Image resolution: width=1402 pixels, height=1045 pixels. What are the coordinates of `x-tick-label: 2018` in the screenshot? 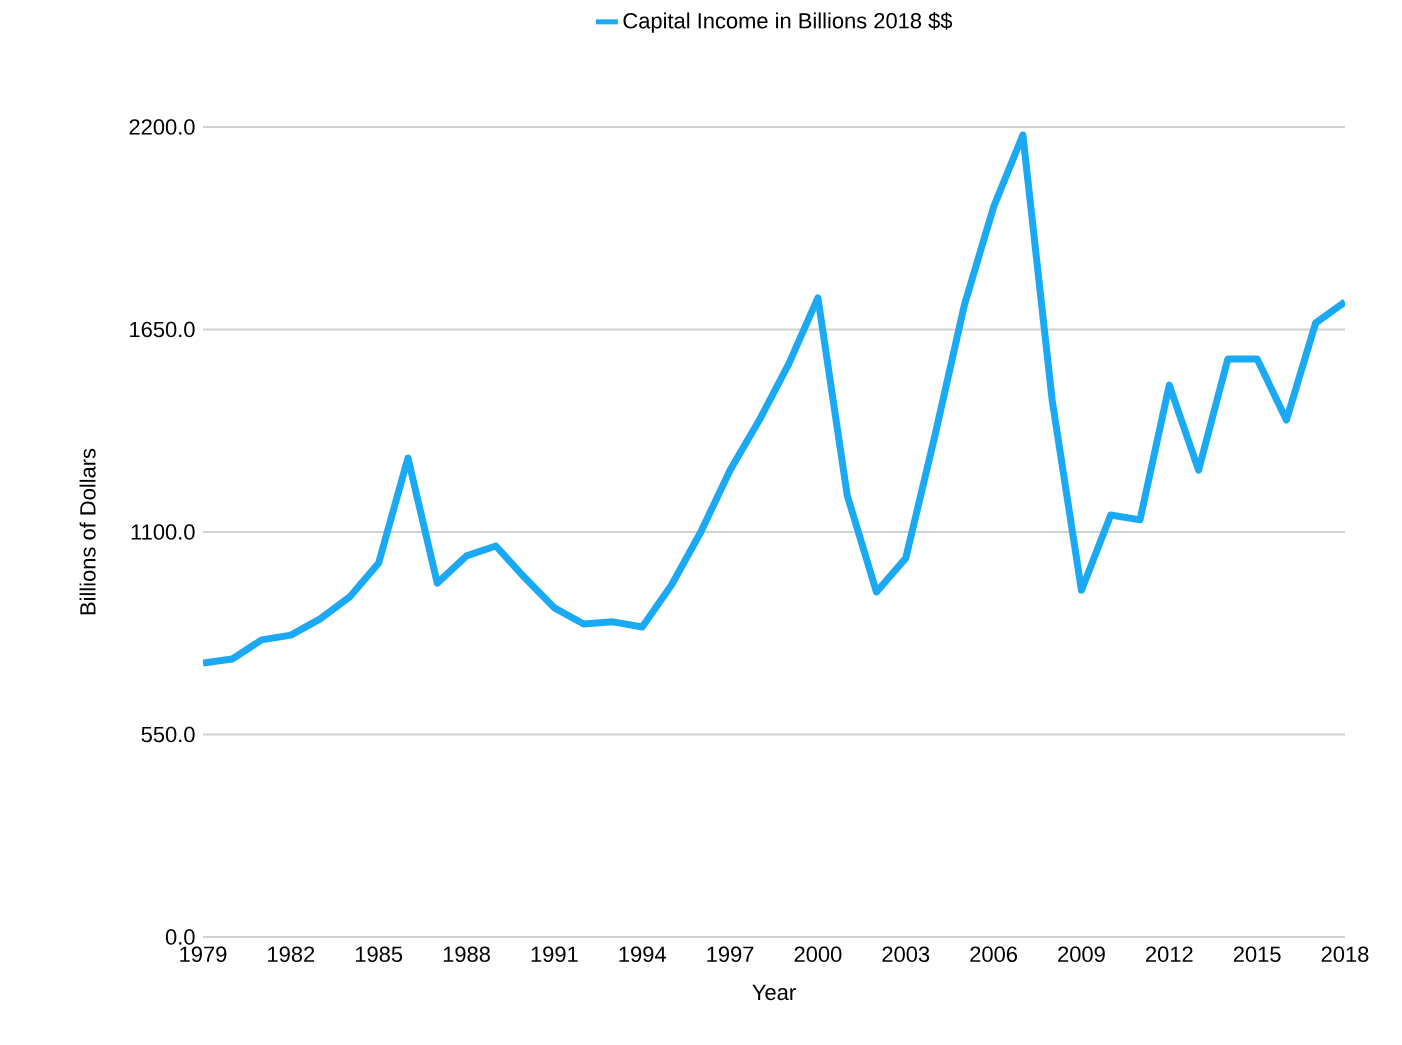 It's located at (1345, 954).